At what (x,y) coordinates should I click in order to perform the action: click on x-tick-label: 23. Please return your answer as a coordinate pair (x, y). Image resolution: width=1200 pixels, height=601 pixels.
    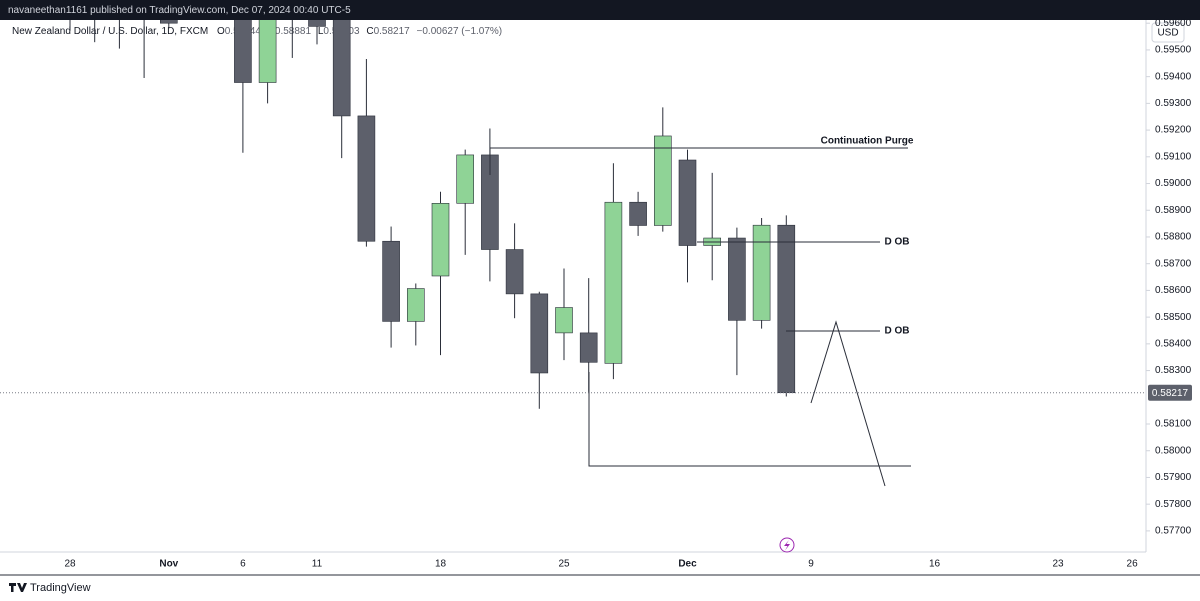
    Looking at the image, I should click on (1058, 564).